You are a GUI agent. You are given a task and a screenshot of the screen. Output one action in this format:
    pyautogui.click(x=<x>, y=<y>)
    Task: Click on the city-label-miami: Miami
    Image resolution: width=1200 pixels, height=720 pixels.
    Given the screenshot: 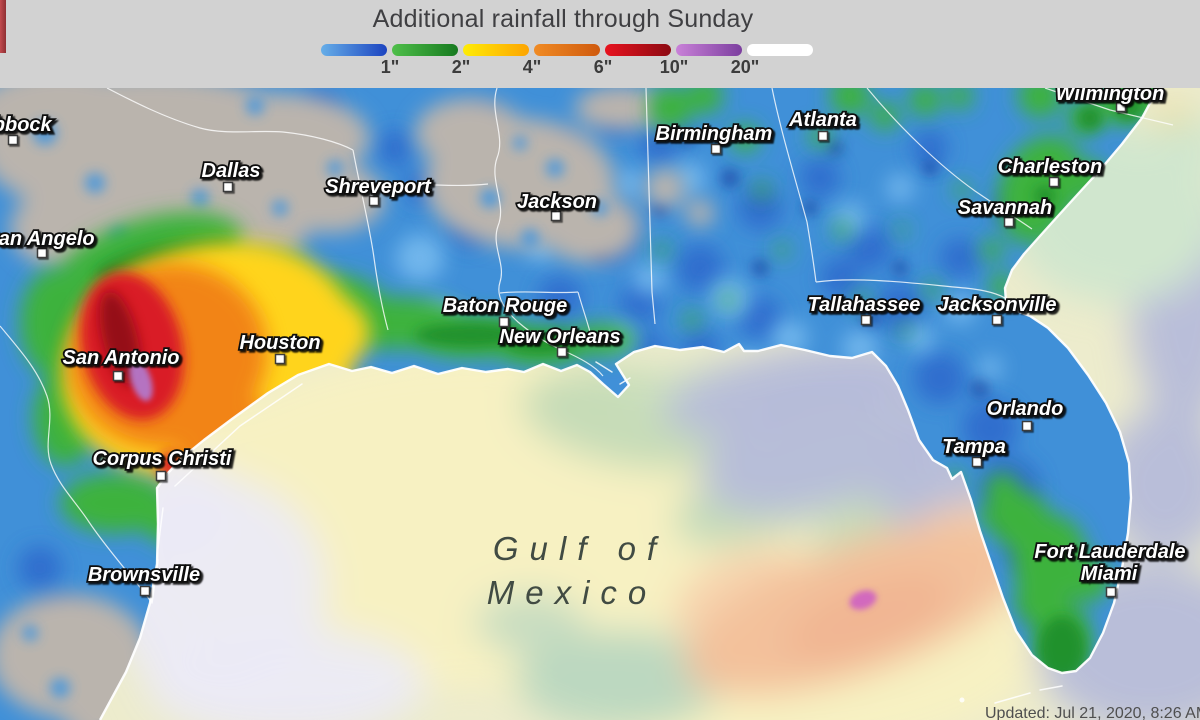 What is the action you would take?
    pyautogui.click(x=1109, y=574)
    